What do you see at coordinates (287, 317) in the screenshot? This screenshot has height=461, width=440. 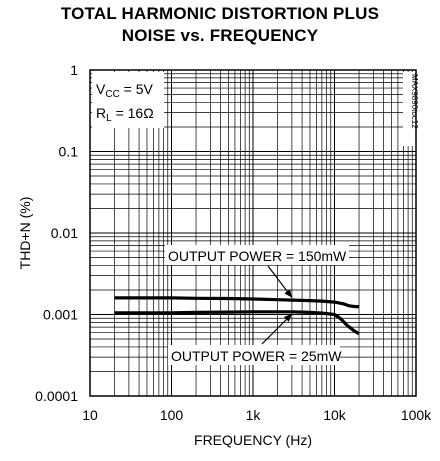 I see `arrow-25mw-head` at bounding box center [287, 317].